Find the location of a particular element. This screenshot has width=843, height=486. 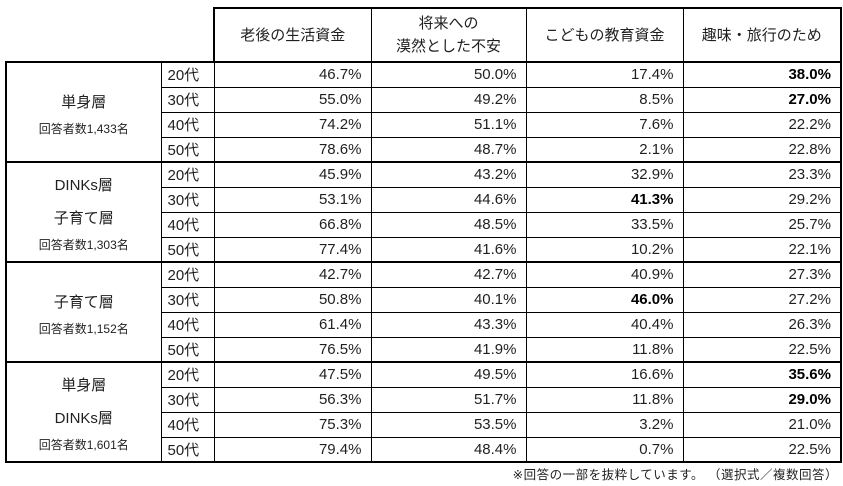

footnote: ※回答の一部を抜粋しています。 （選択式／複数回答） is located at coordinates (675, 475).